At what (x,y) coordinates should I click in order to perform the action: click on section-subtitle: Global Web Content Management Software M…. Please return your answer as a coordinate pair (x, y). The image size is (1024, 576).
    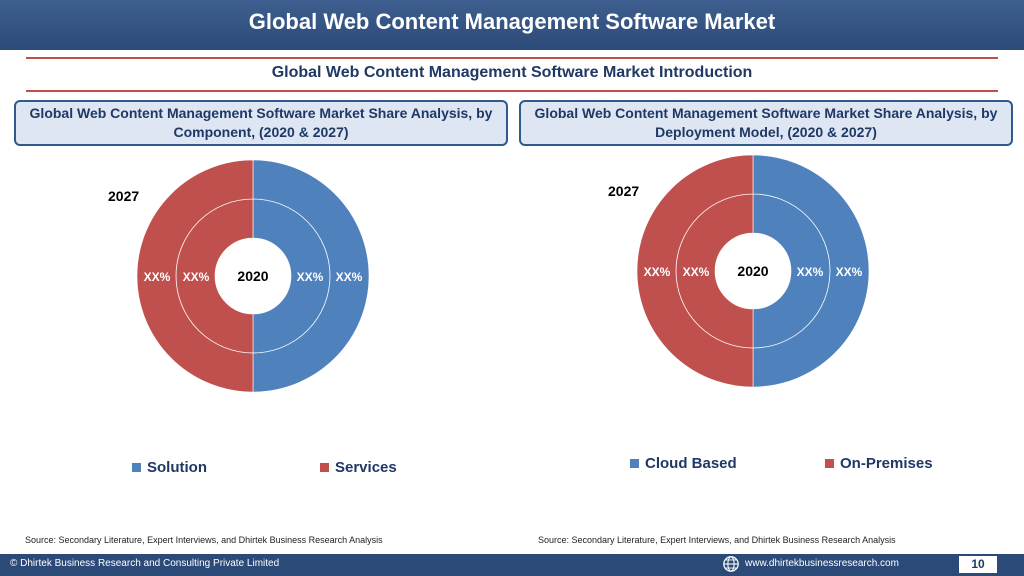
    Looking at the image, I should click on (512, 72).